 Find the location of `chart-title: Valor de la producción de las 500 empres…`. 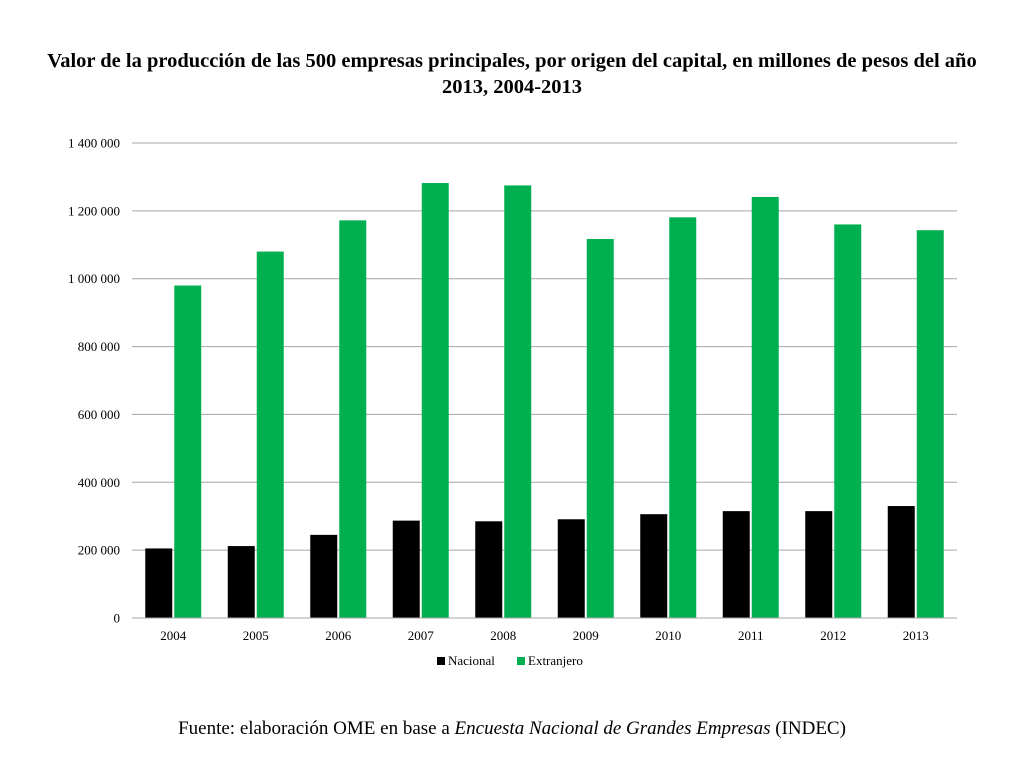

chart-title: Valor de la producción de las 500 empres… is located at coordinates (512, 74).